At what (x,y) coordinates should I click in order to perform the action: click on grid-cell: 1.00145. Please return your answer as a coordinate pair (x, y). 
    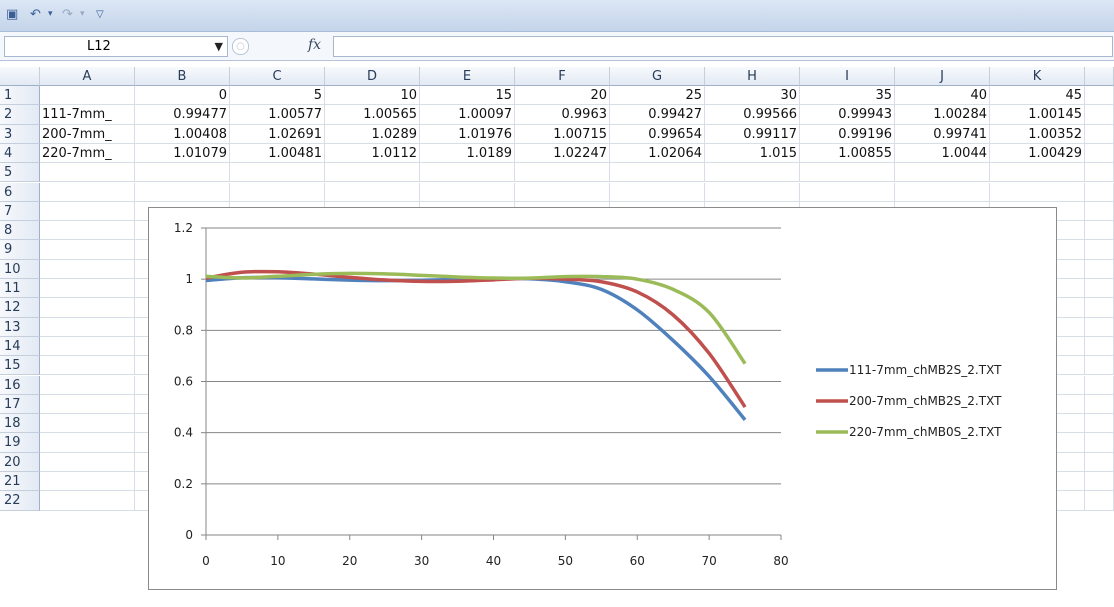
    Looking at the image, I should click on (1037, 115).